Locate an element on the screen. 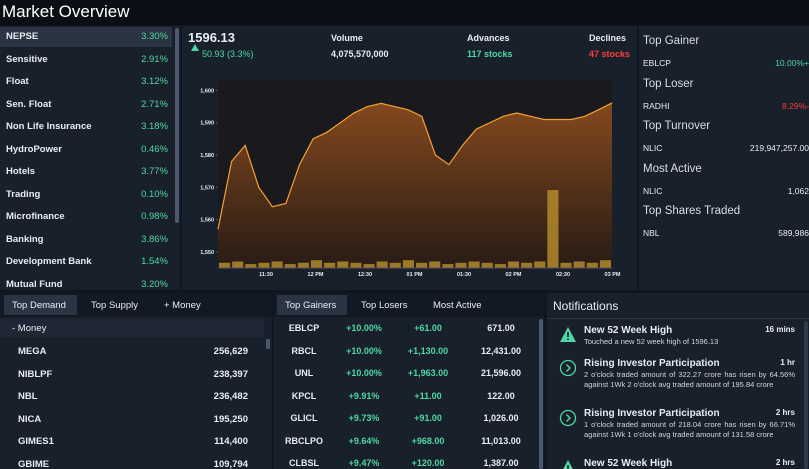 The width and height of the screenshot is (809, 469). index-name: Sensitive is located at coordinates (27, 59).